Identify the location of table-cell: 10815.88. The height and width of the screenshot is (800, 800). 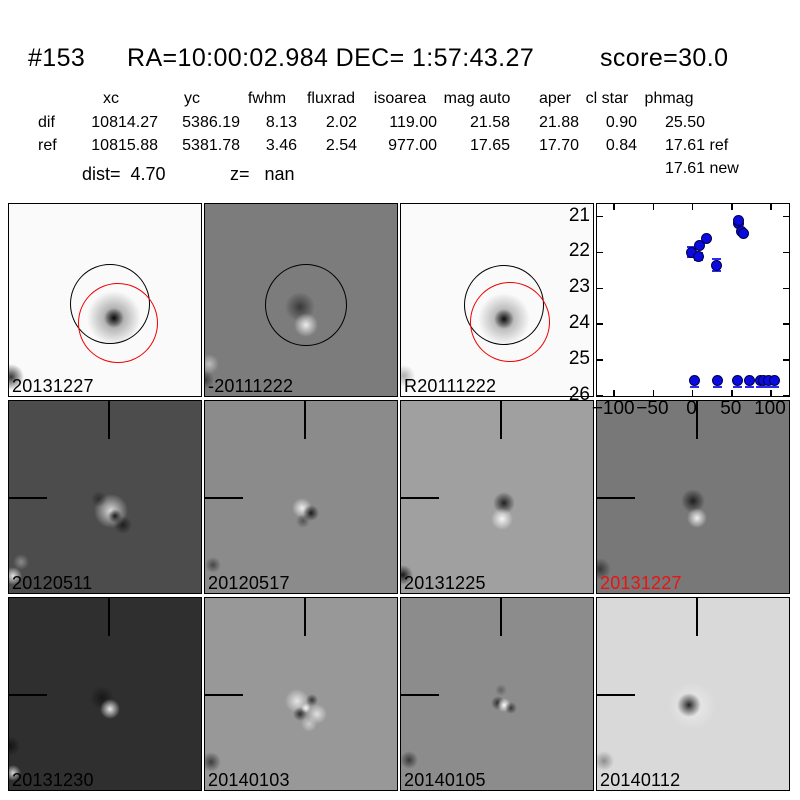
(124, 145).